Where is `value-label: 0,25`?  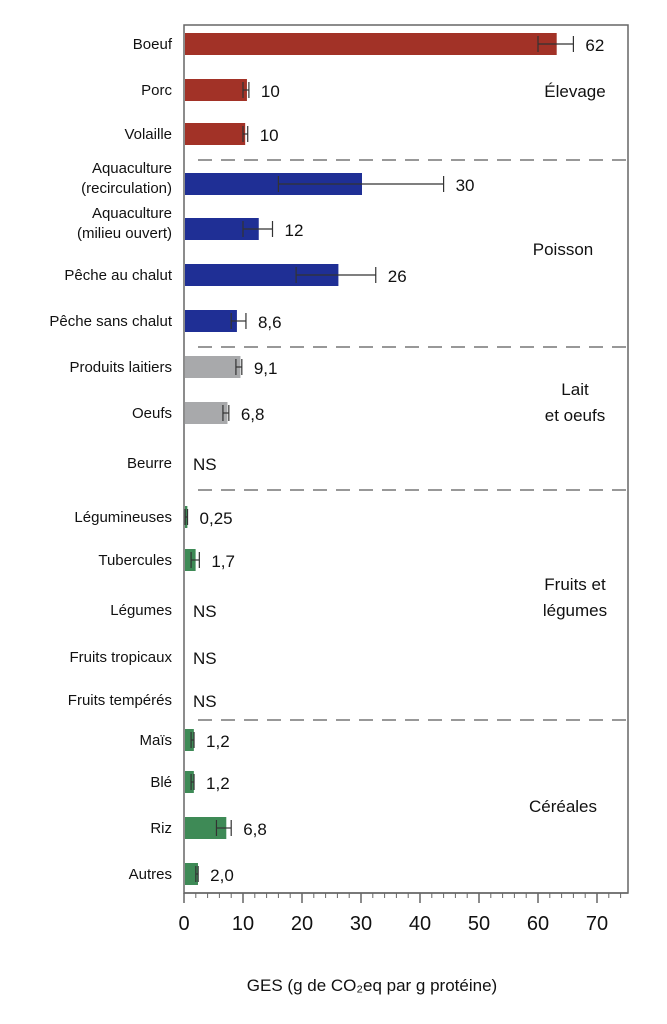 value-label: 0,25 is located at coordinates (216, 518).